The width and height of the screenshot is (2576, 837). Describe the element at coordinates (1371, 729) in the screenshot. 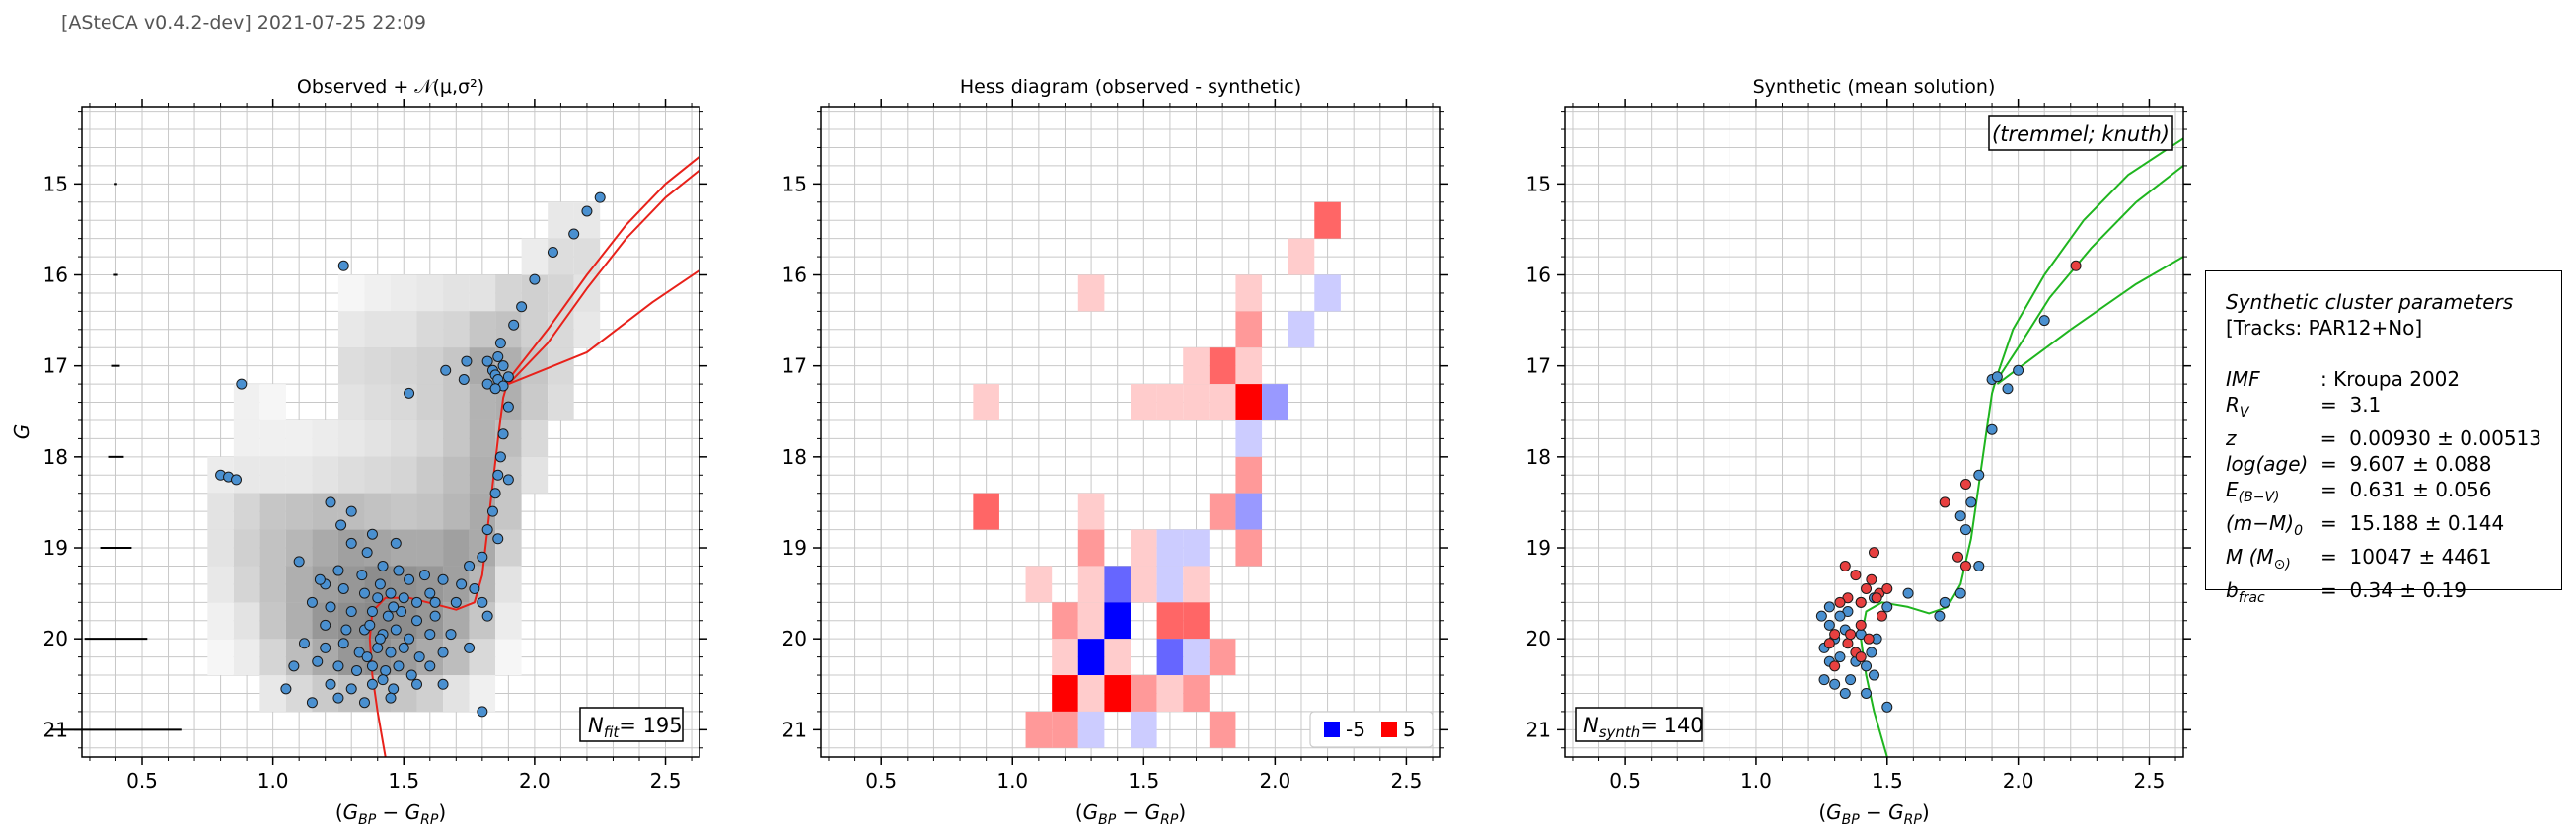

I see `hess-legend` at that location.